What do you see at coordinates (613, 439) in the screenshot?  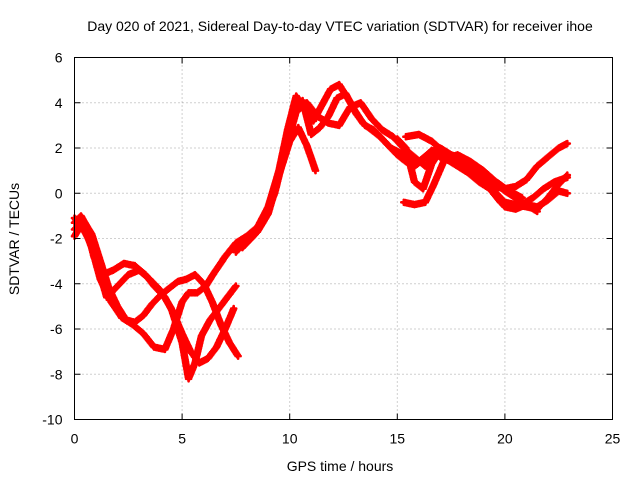 I see `x-tick-label: 25` at bounding box center [613, 439].